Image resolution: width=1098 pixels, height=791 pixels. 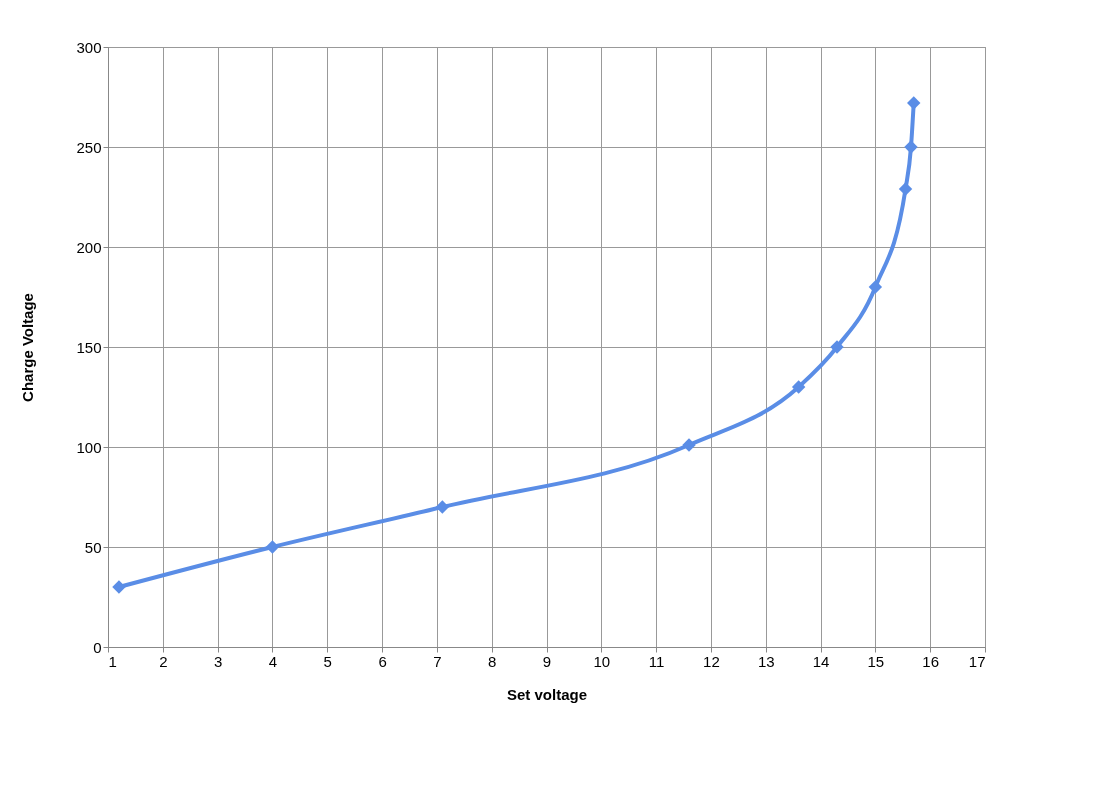 What do you see at coordinates (382, 661) in the screenshot?
I see `x-tick-label: 6` at bounding box center [382, 661].